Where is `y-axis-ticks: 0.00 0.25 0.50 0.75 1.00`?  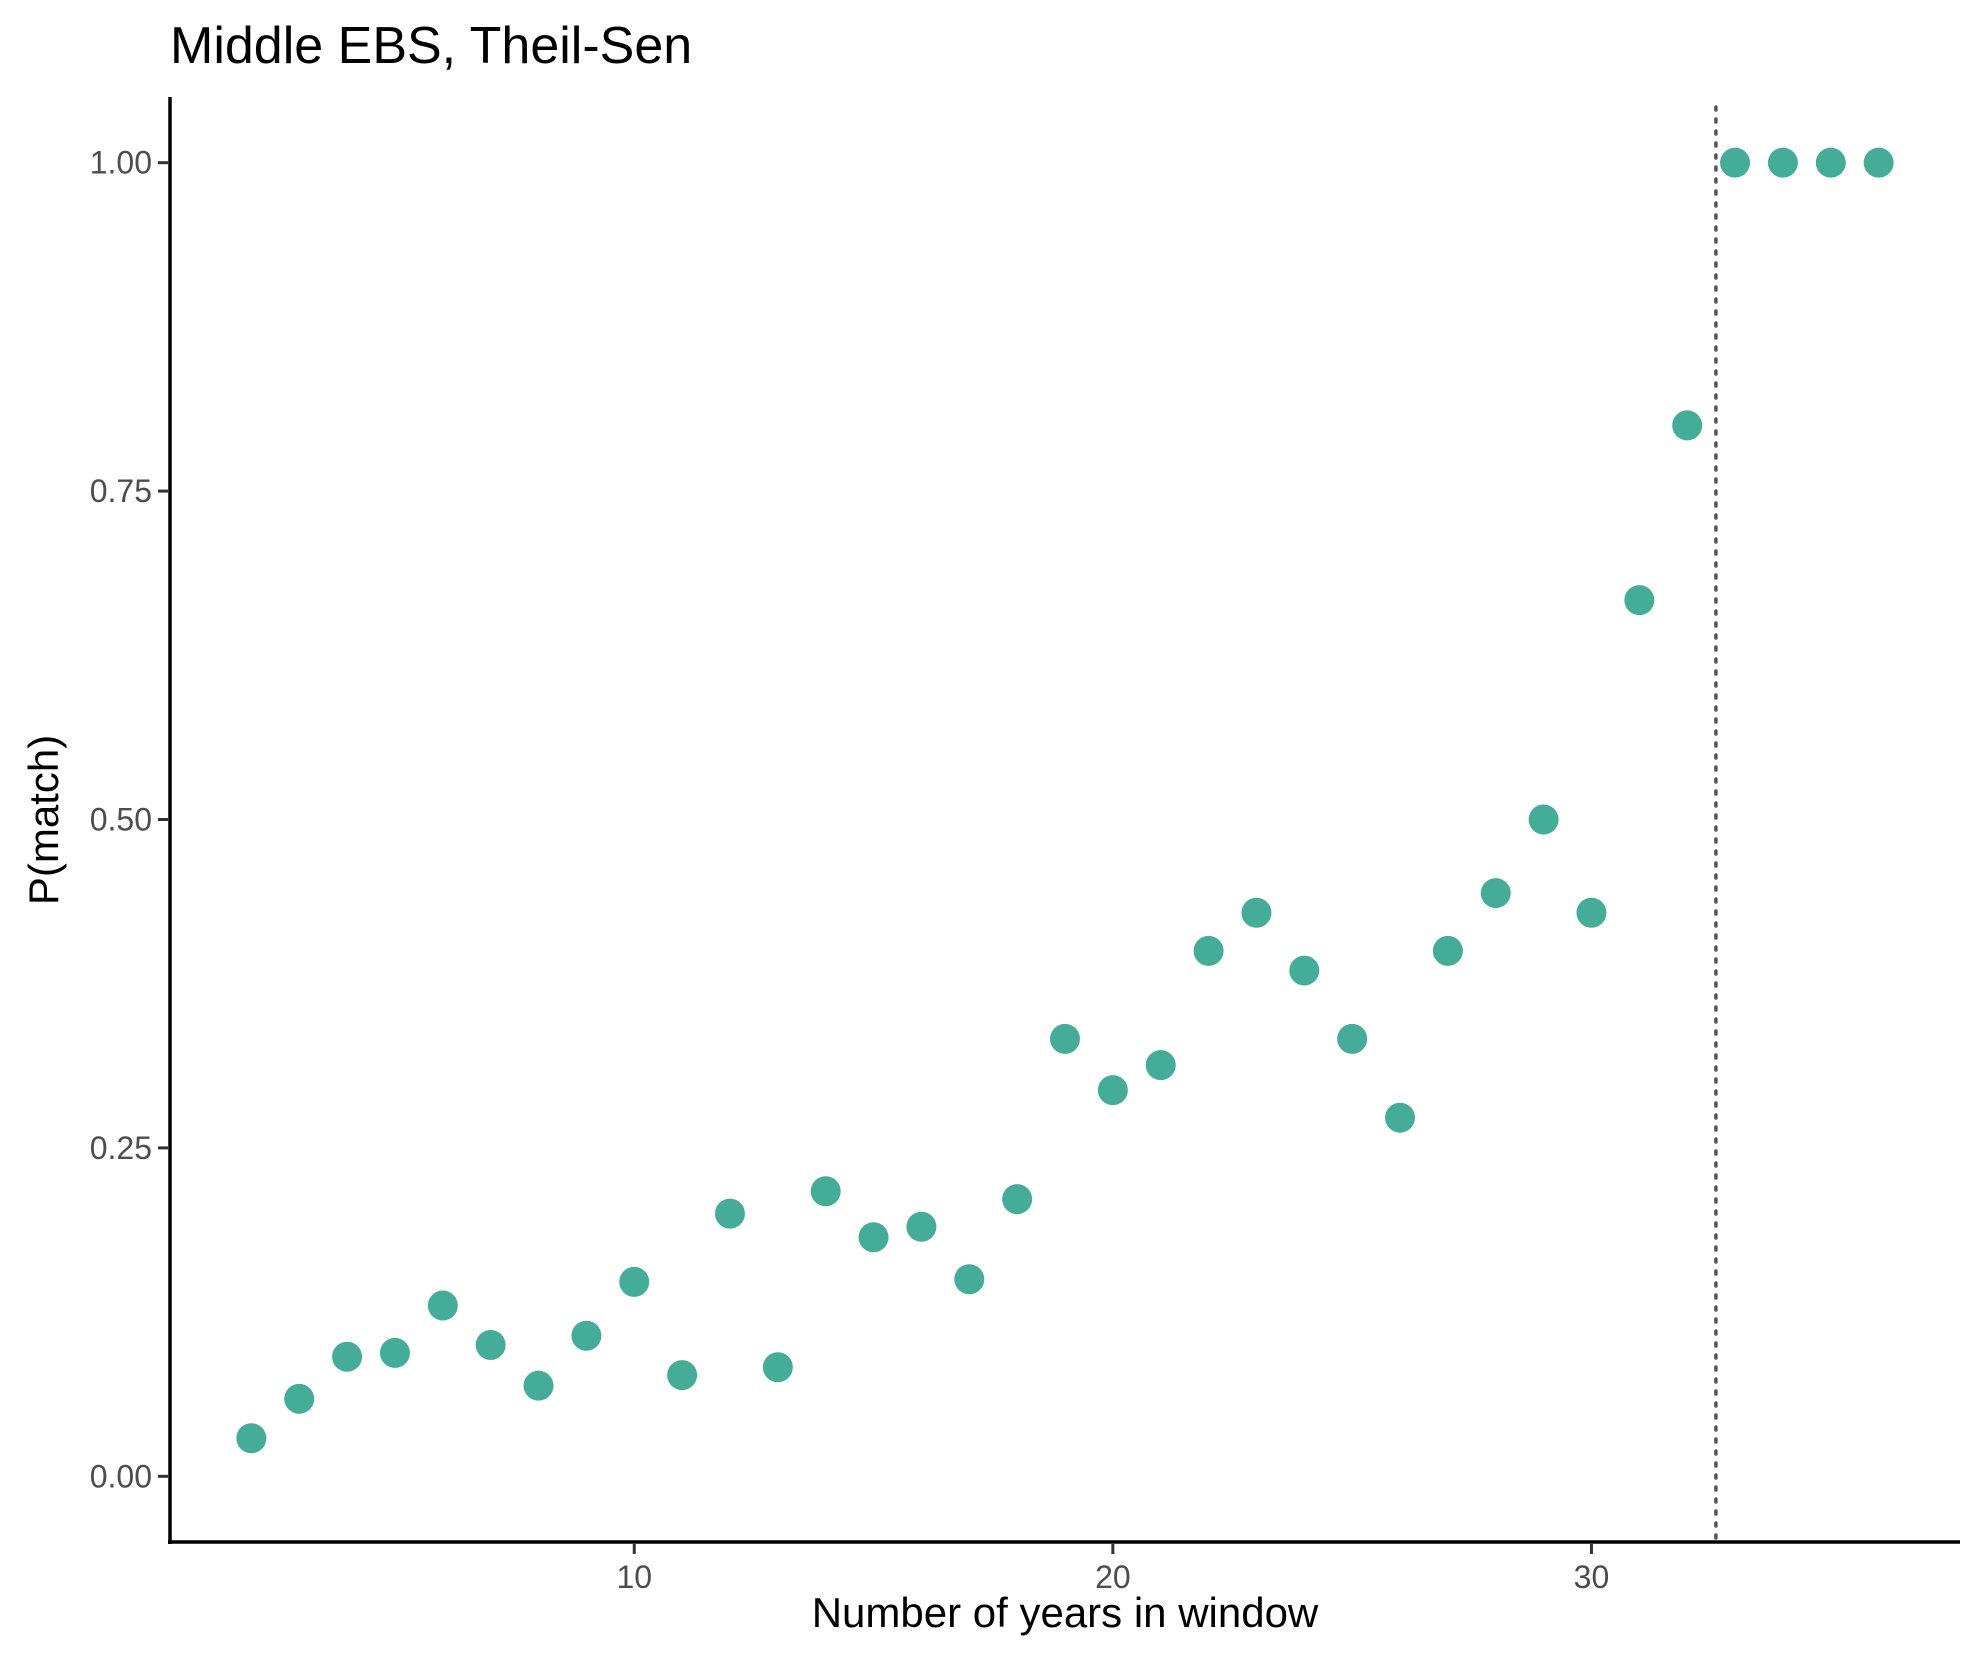
y-axis-ticks: 0.00 0.25 0.50 0.75 1.00 is located at coordinates (129, 819).